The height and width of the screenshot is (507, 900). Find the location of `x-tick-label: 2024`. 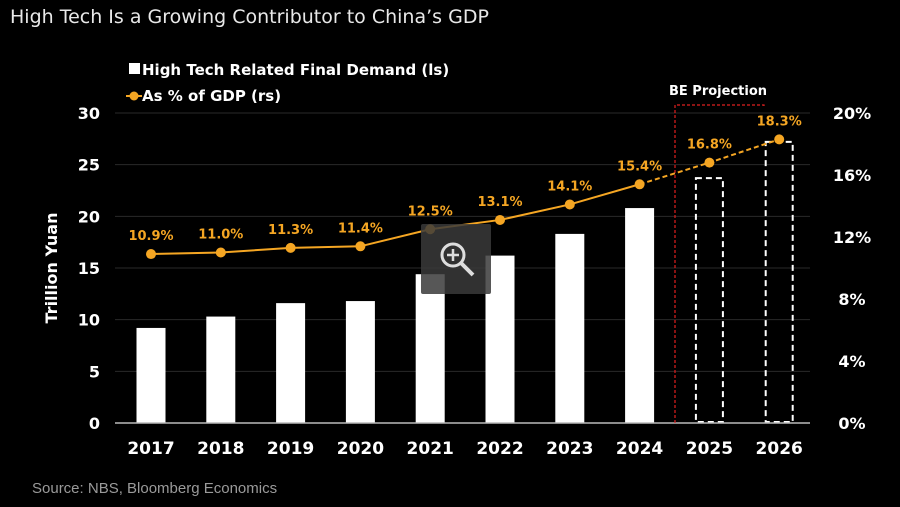

x-tick-label: 2024 is located at coordinates (639, 449).